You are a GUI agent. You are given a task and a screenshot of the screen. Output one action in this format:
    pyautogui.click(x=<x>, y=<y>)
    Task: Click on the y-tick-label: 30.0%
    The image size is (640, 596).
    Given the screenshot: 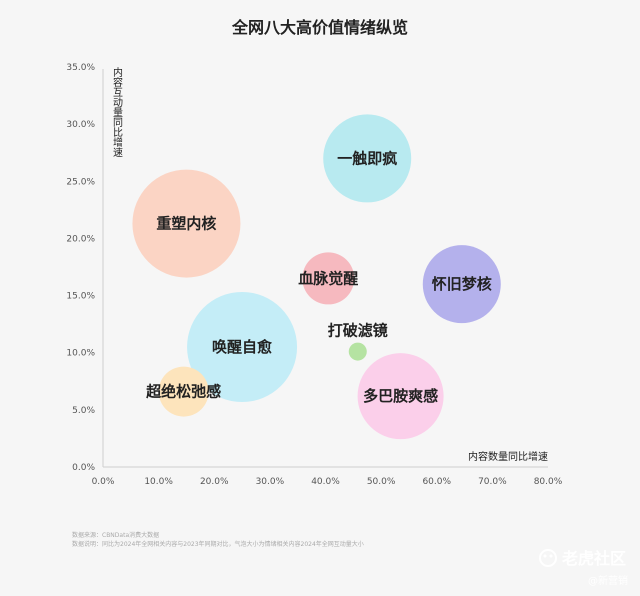 What is the action you would take?
    pyautogui.click(x=80, y=125)
    